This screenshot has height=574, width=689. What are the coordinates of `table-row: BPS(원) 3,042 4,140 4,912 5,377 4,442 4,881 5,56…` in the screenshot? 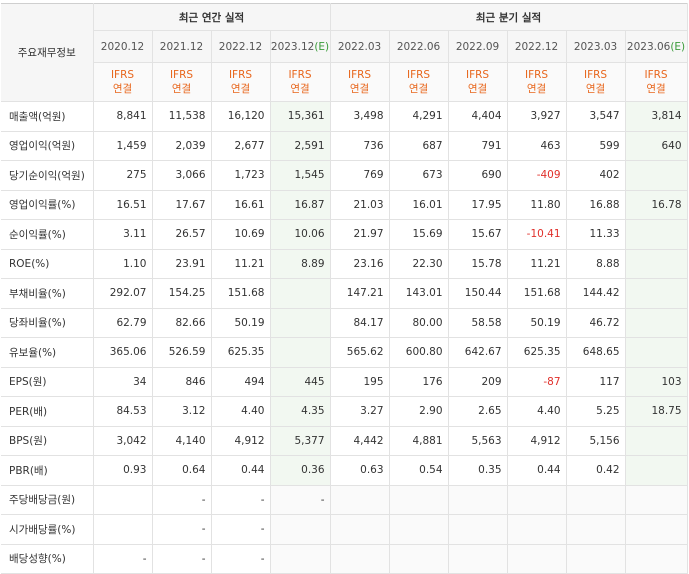 It's located at (344, 441).